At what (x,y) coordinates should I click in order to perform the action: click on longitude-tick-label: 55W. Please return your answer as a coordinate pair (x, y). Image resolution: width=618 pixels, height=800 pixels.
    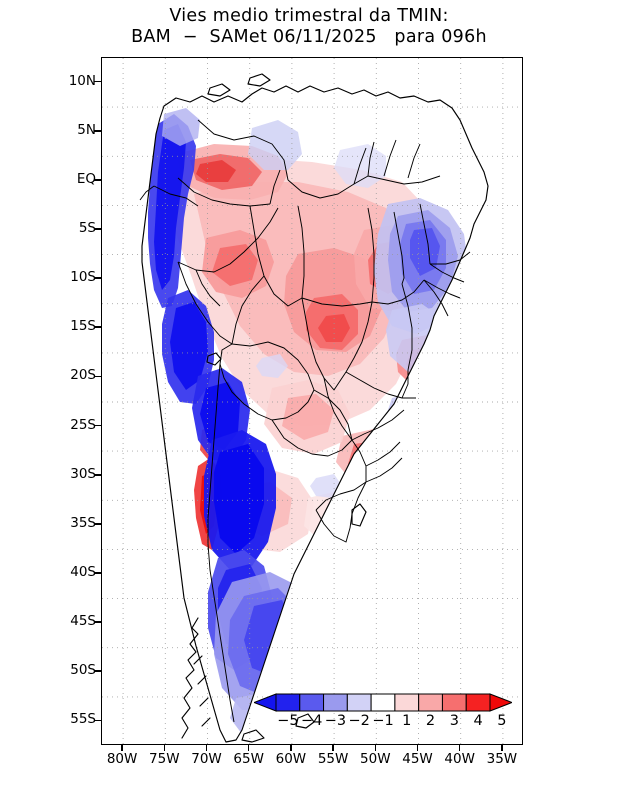
    Looking at the image, I should click on (333, 759).